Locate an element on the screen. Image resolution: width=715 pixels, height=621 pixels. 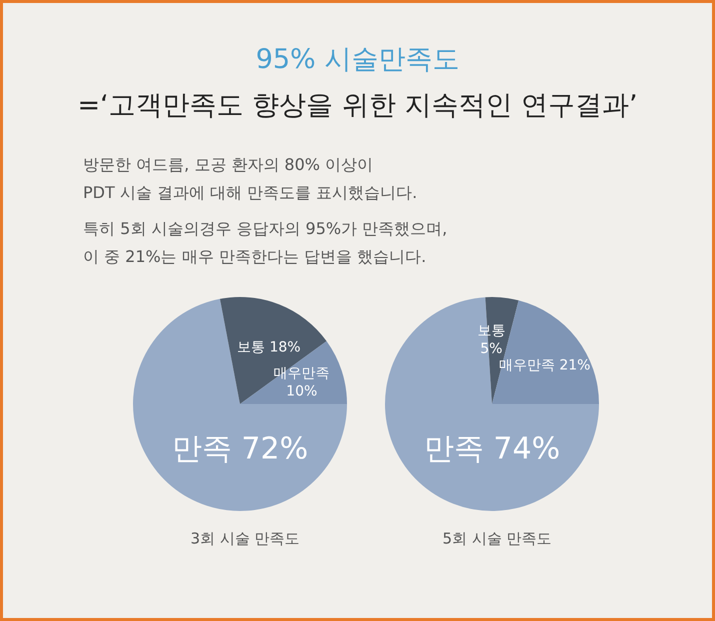
data-label: 10% is located at coordinates (302, 392).